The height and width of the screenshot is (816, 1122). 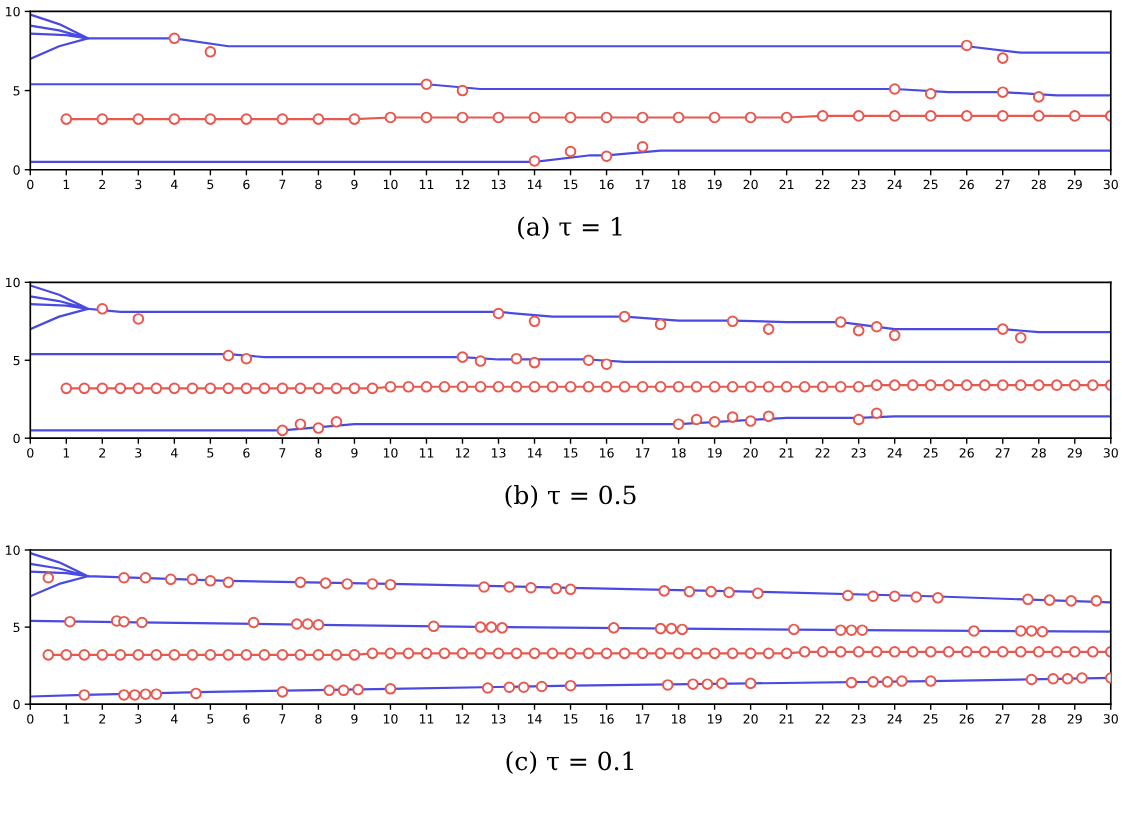 I want to click on x-axis-title: (c) τ = 0.1, so click(x=569, y=762).